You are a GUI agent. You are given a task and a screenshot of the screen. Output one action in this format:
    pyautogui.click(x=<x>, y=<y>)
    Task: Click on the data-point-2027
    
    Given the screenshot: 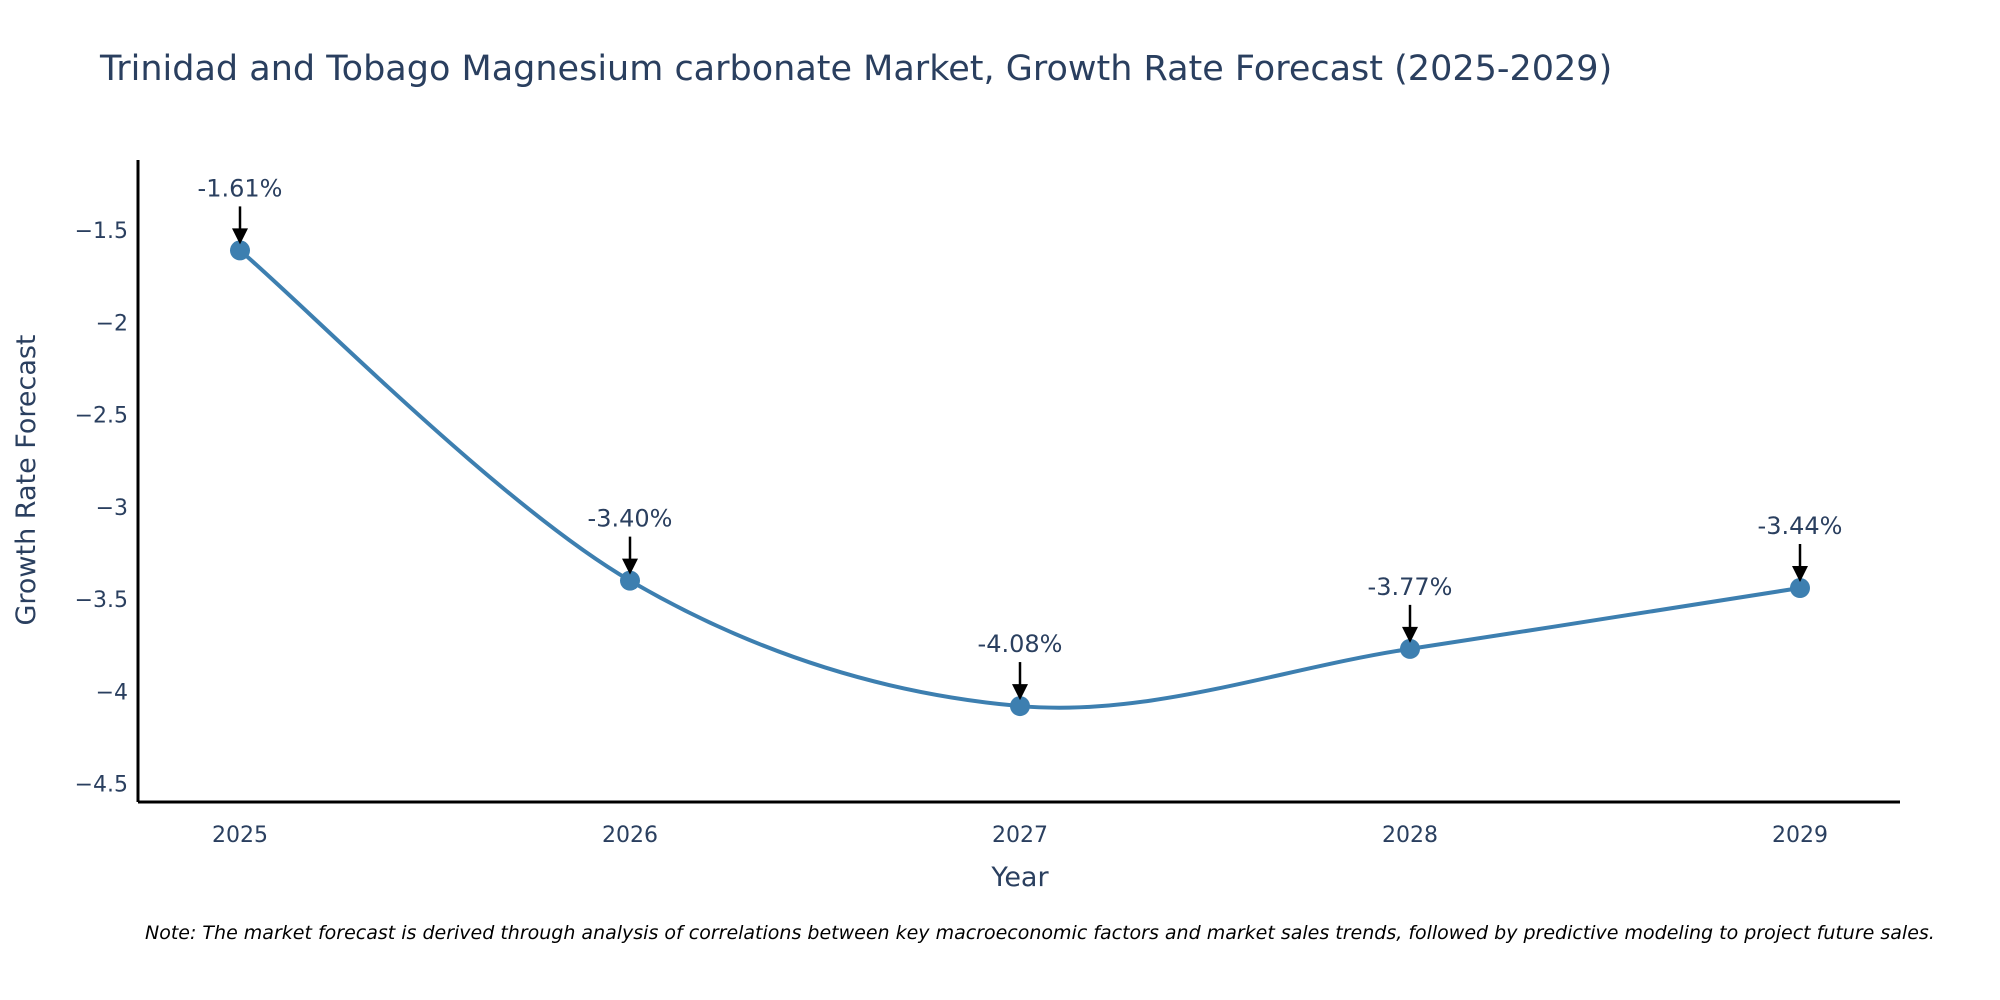 What is the action you would take?
    pyautogui.click(x=1020, y=706)
    